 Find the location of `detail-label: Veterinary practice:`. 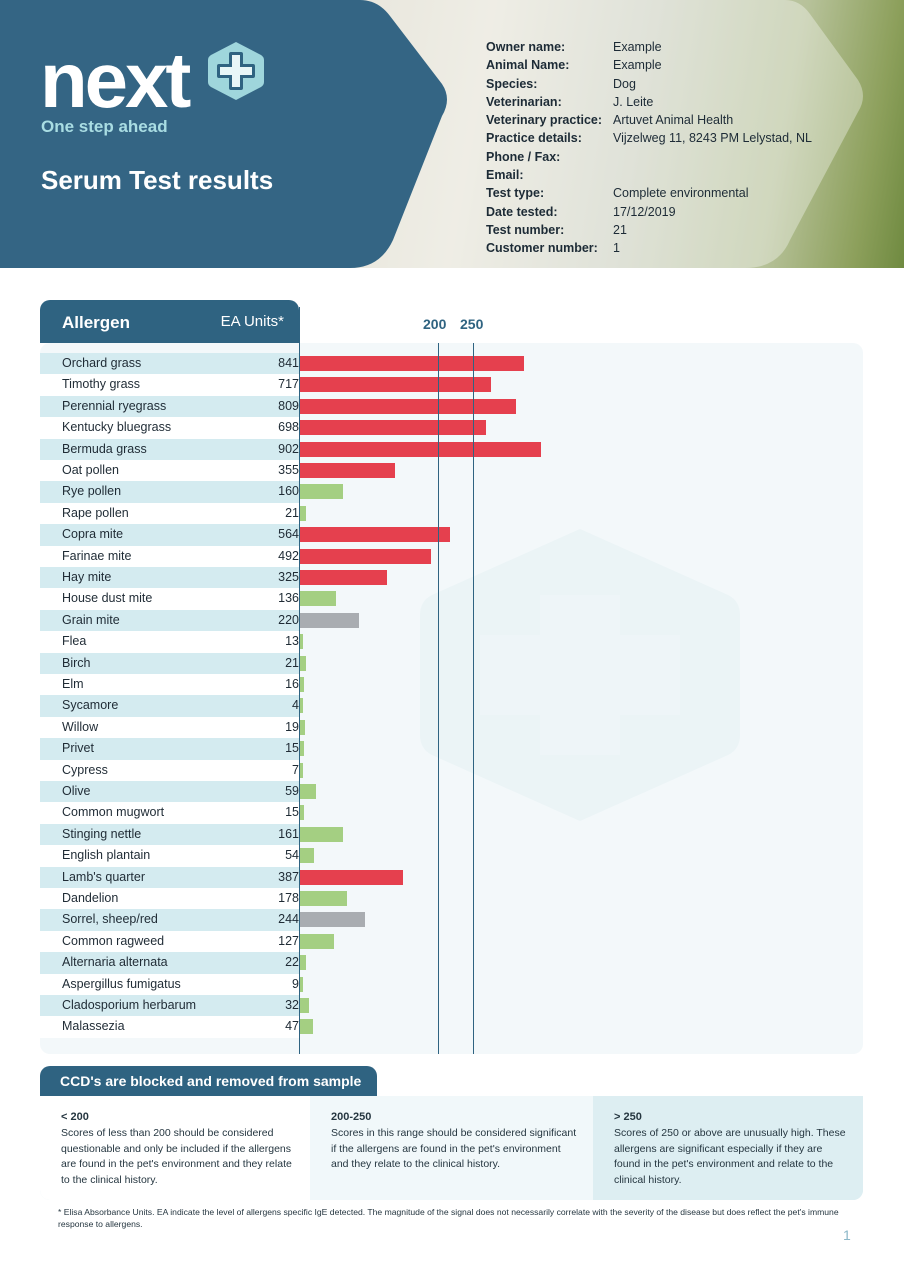

detail-label: Veterinary practice: is located at coordinates (544, 120).